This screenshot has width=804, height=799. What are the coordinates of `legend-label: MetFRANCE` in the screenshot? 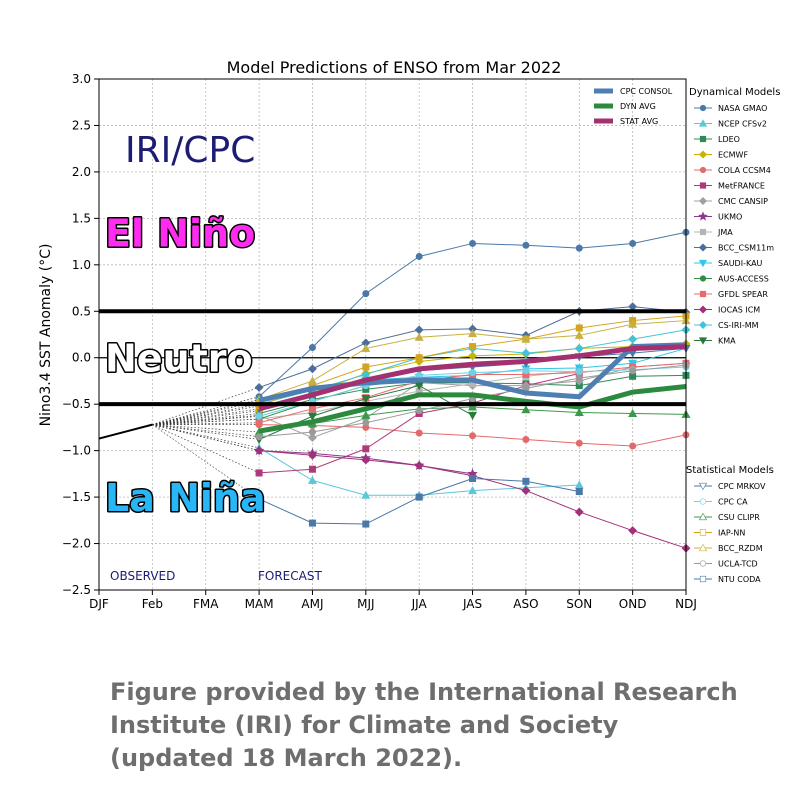 It's located at (741, 186).